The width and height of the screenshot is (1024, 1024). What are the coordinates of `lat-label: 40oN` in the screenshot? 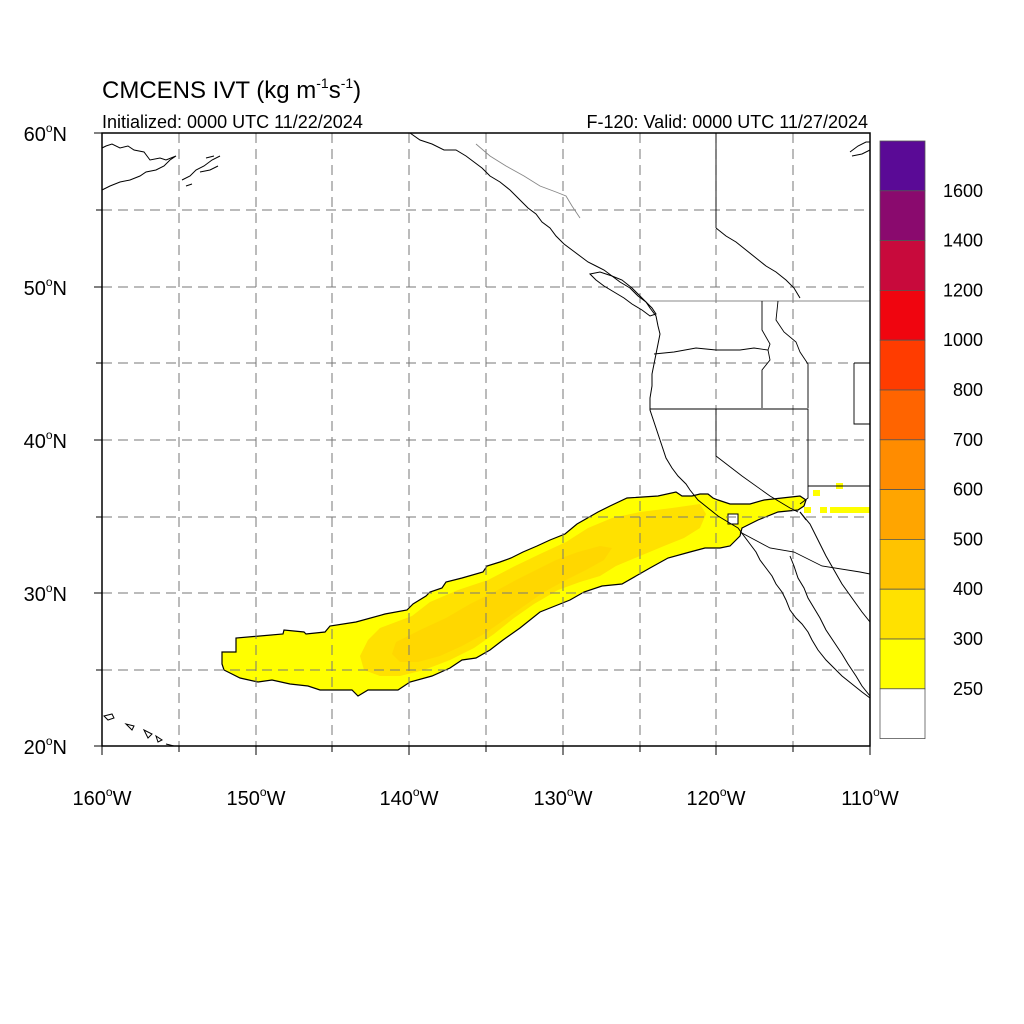 It's located at (45, 440).